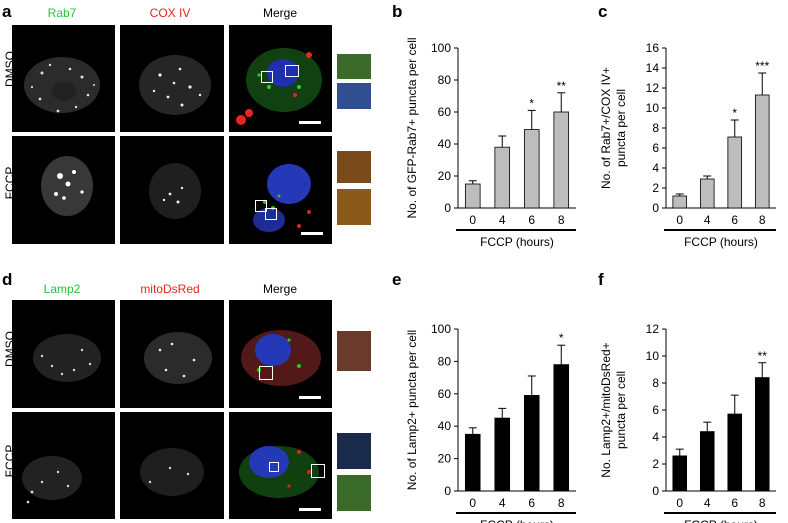 This screenshot has height=523, width=788. Describe the element at coordinates (280, 190) in the screenshot. I see `micrograph-merge-fccp-a` at that location.